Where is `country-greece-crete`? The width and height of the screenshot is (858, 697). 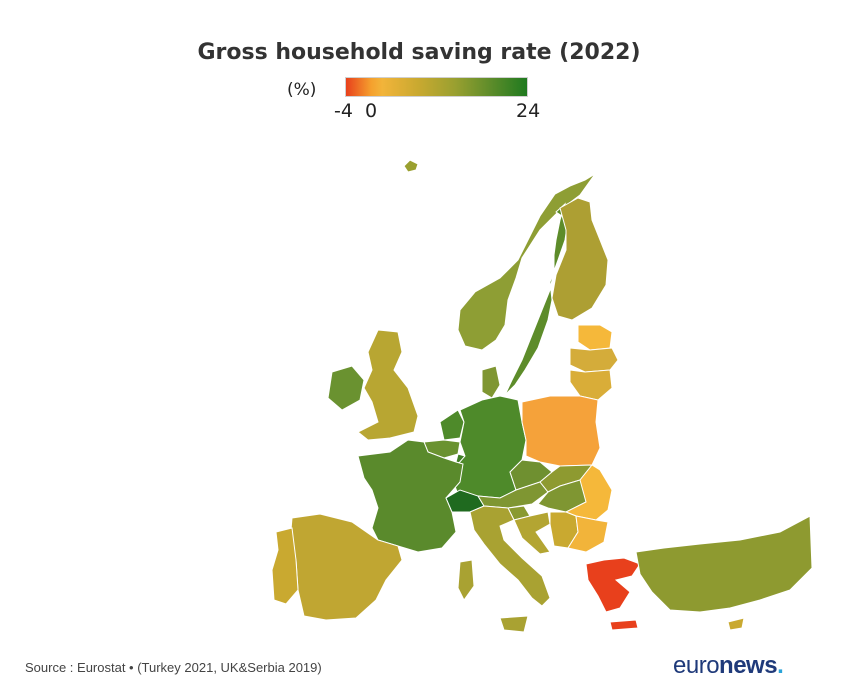
country-greece-crete is located at coordinates (624, 625).